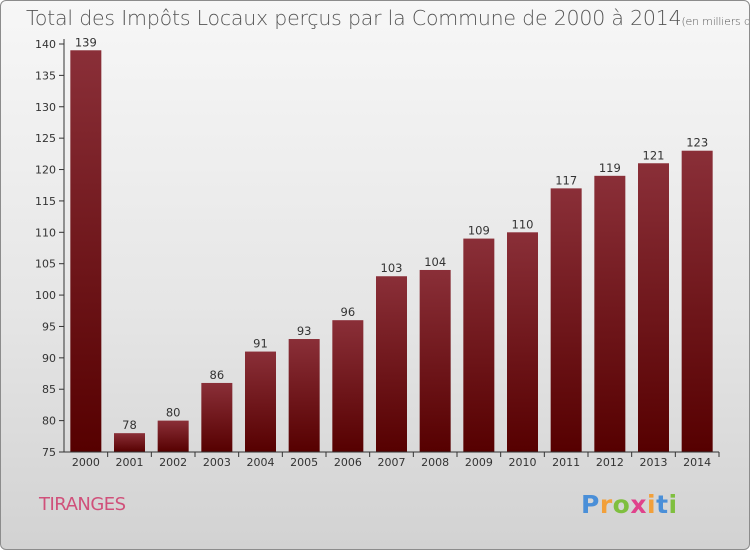  Describe the element at coordinates (260, 401) in the screenshot. I see `bar-2004` at that location.